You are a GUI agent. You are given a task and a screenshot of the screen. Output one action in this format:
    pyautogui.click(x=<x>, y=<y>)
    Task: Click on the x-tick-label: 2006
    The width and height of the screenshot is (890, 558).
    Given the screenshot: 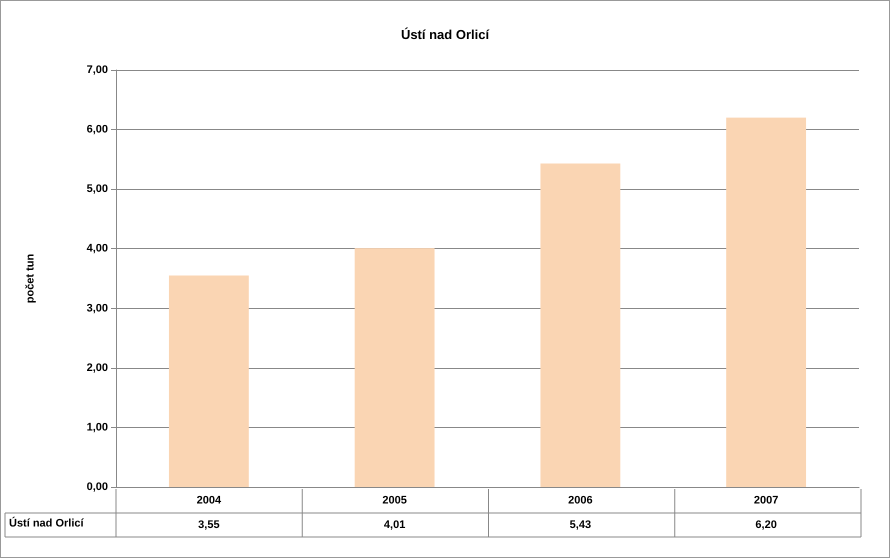 What is the action you would take?
    pyautogui.click(x=580, y=500)
    